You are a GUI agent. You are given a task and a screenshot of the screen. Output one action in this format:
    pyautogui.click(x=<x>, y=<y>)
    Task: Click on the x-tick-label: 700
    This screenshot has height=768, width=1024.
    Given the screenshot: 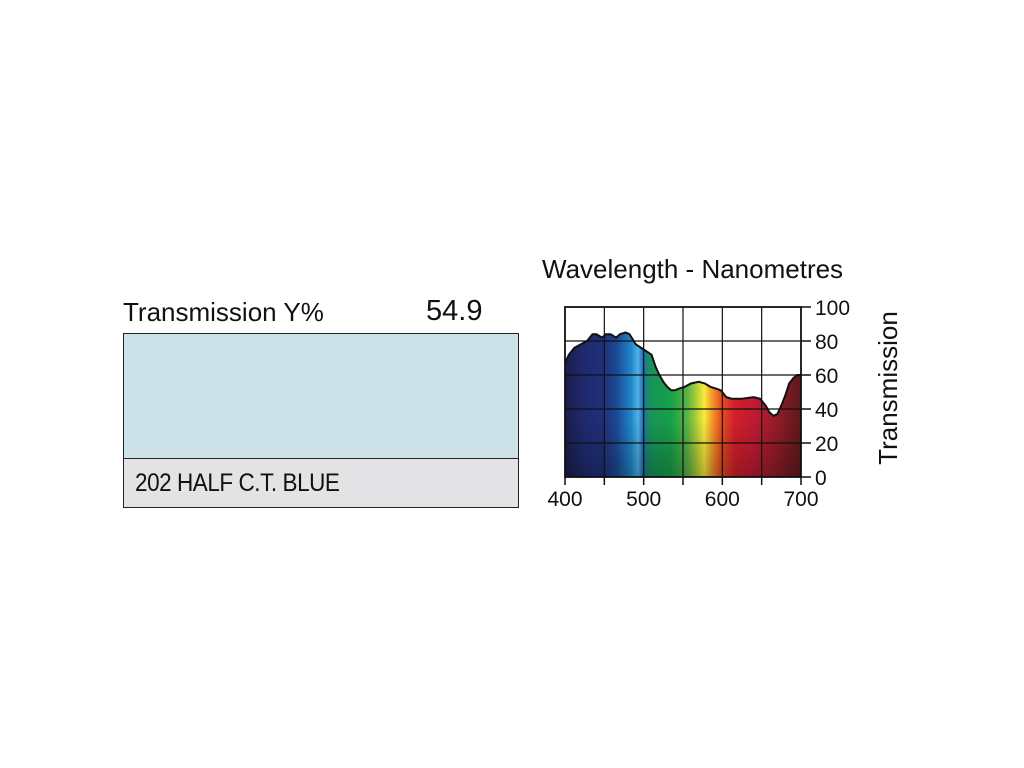 What is the action you would take?
    pyautogui.click(x=800, y=499)
    